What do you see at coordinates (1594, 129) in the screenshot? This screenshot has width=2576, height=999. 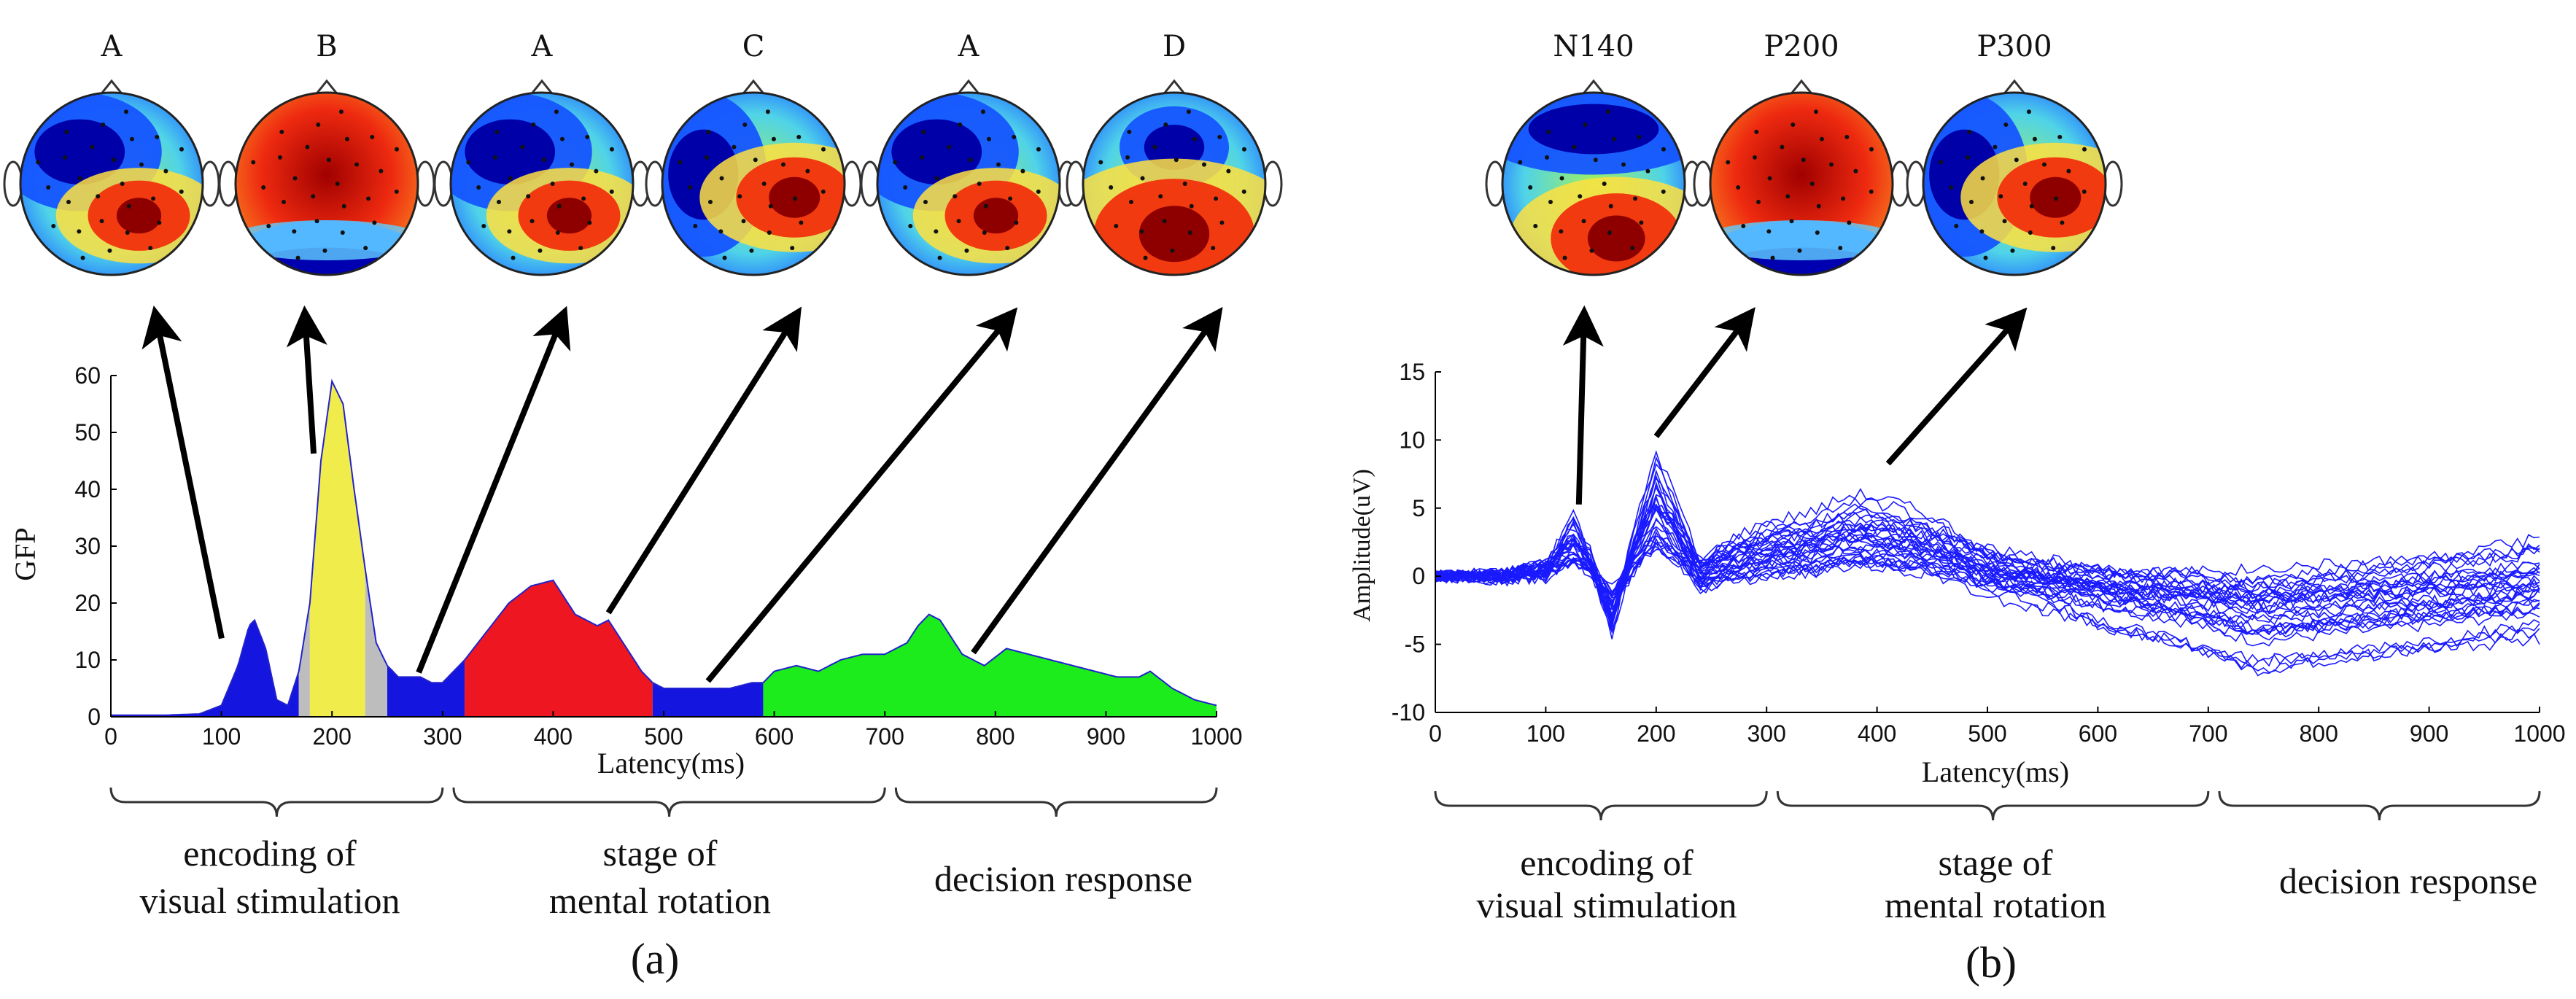 I see `map-blue-core` at bounding box center [1594, 129].